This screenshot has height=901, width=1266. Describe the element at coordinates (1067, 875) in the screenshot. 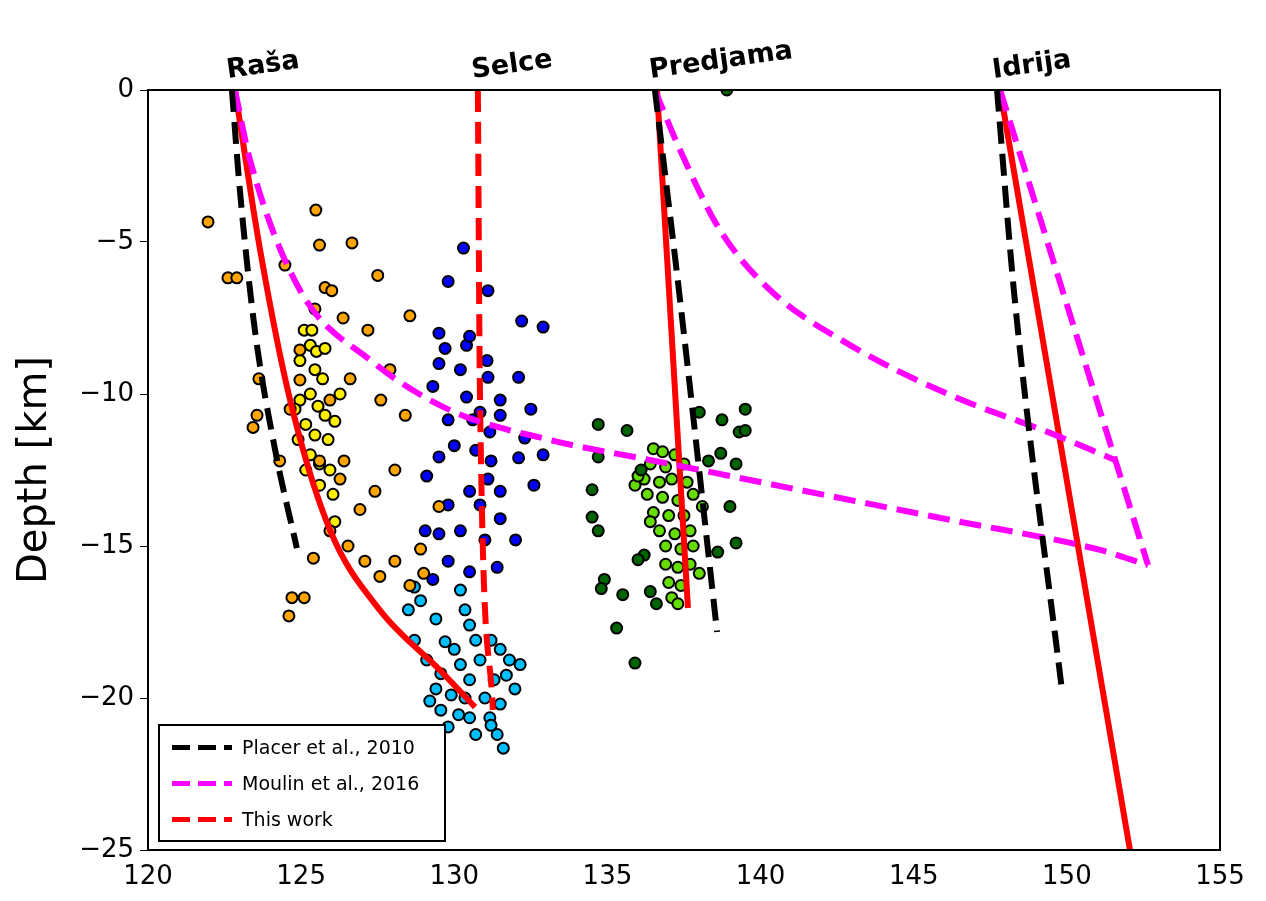

I see `x-tick-label: 150` at that location.